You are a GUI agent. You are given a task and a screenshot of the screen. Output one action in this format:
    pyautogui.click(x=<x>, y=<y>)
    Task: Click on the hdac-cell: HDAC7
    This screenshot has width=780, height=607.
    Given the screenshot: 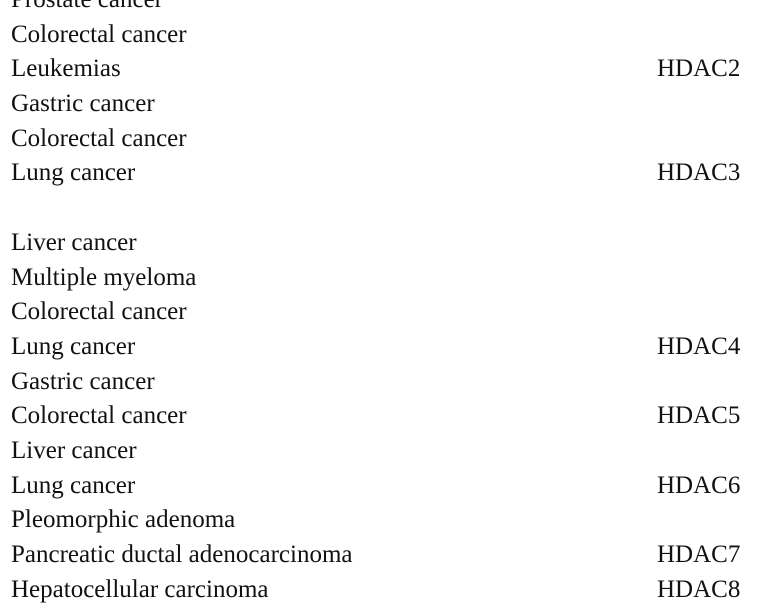 What is the action you would take?
    pyautogui.click(x=699, y=554)
    